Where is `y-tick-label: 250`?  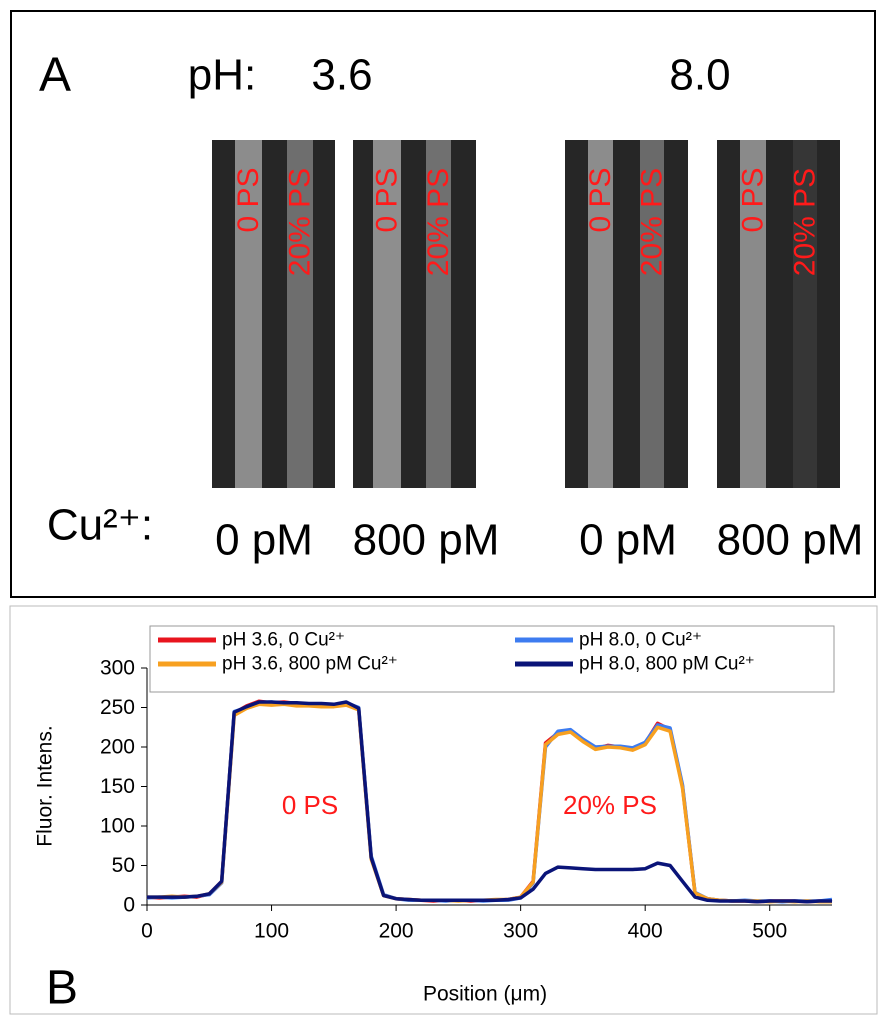
y-tick-label: 250 is located at coordinates (117, 707).